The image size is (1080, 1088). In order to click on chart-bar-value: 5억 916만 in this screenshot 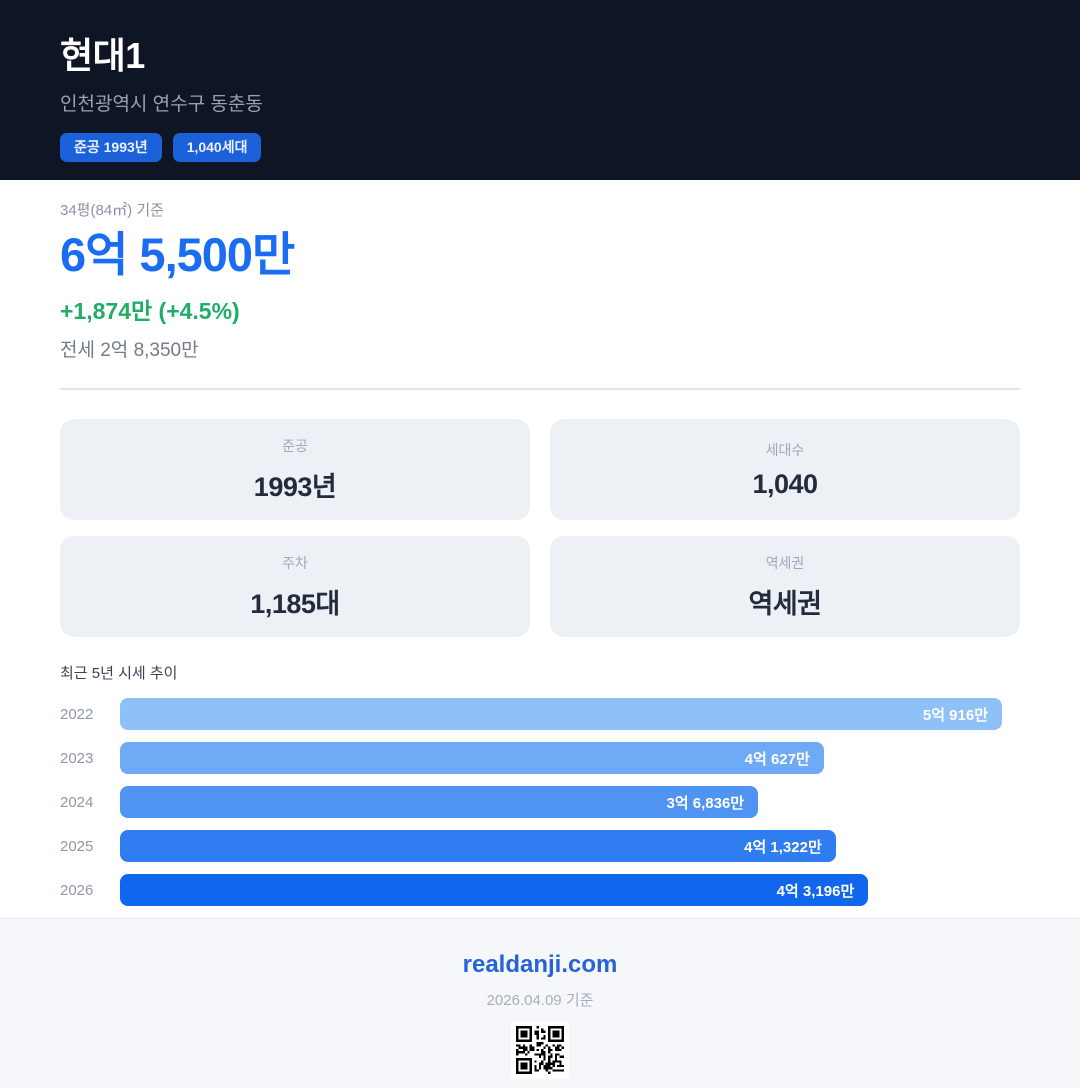, I will do `click(955, 715)`.